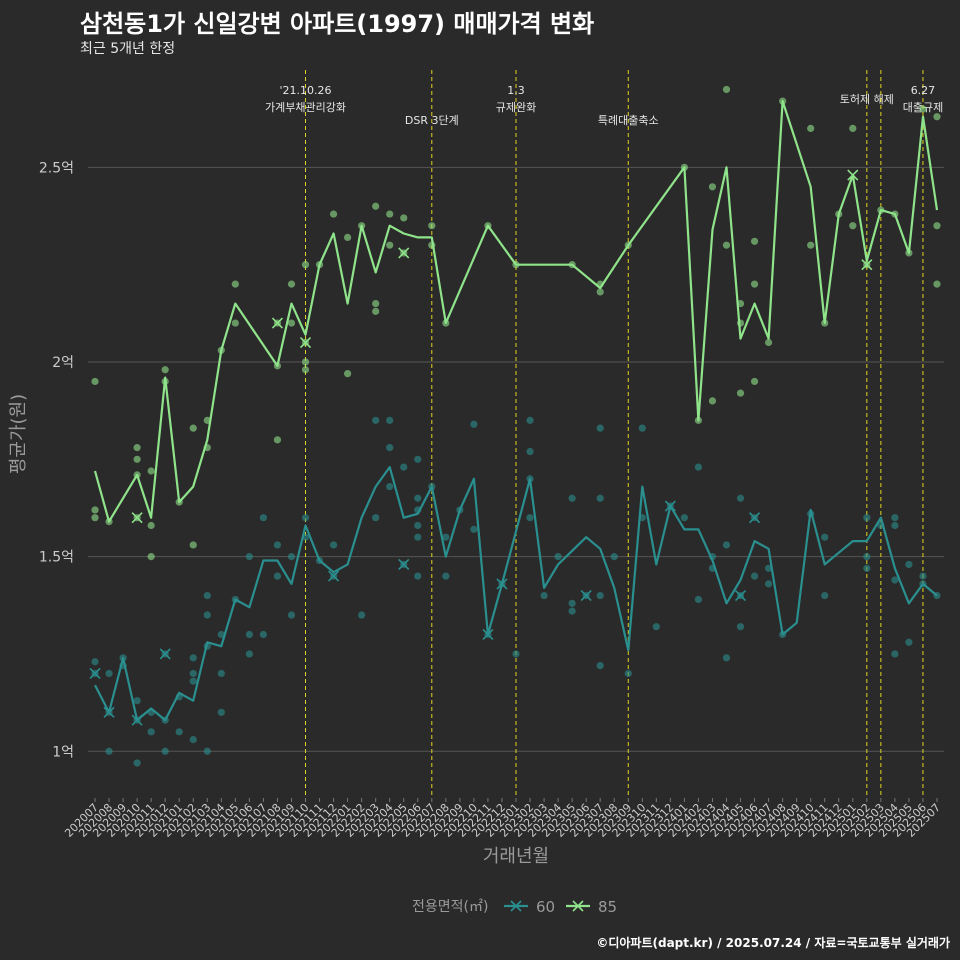 The image size is (960, 960). What do you see at coordinates (63, 363) in the screenshot?
I see `y-tick-label: 2억` at bounding box center [63, 363].